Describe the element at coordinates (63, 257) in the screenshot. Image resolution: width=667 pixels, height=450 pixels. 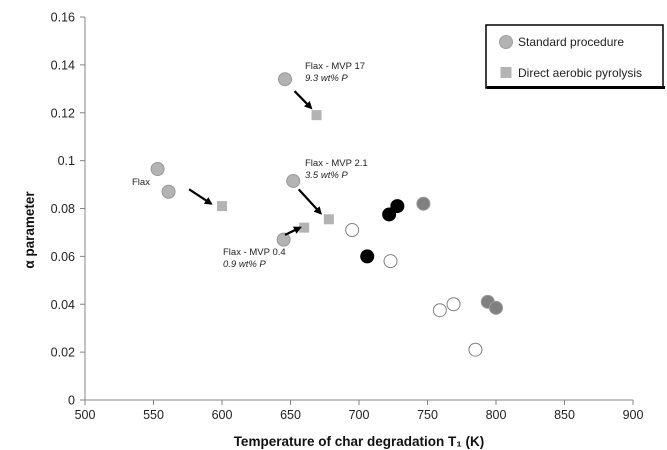
I see `y-tick-label: 0.06` at that location.